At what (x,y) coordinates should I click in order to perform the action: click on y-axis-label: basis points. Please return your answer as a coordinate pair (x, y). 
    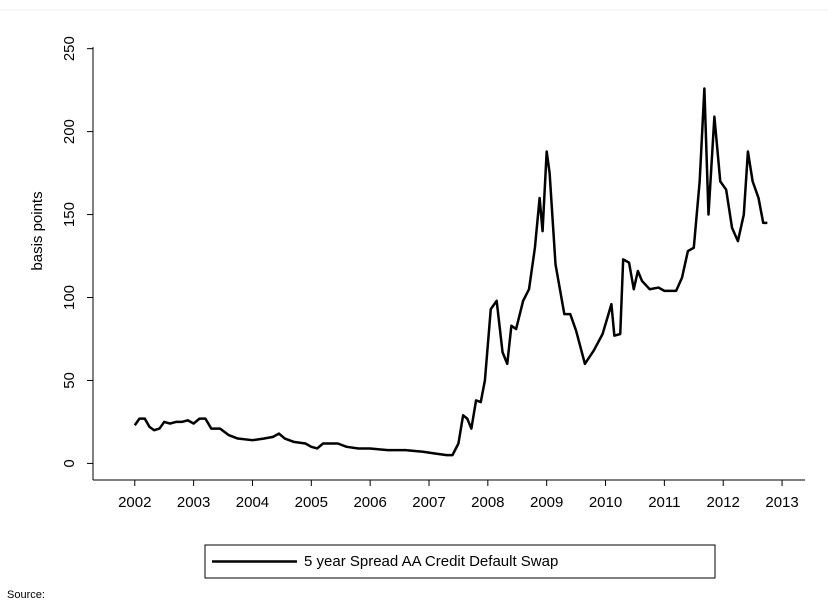
    Looking at the image, I should click on (37, 230).